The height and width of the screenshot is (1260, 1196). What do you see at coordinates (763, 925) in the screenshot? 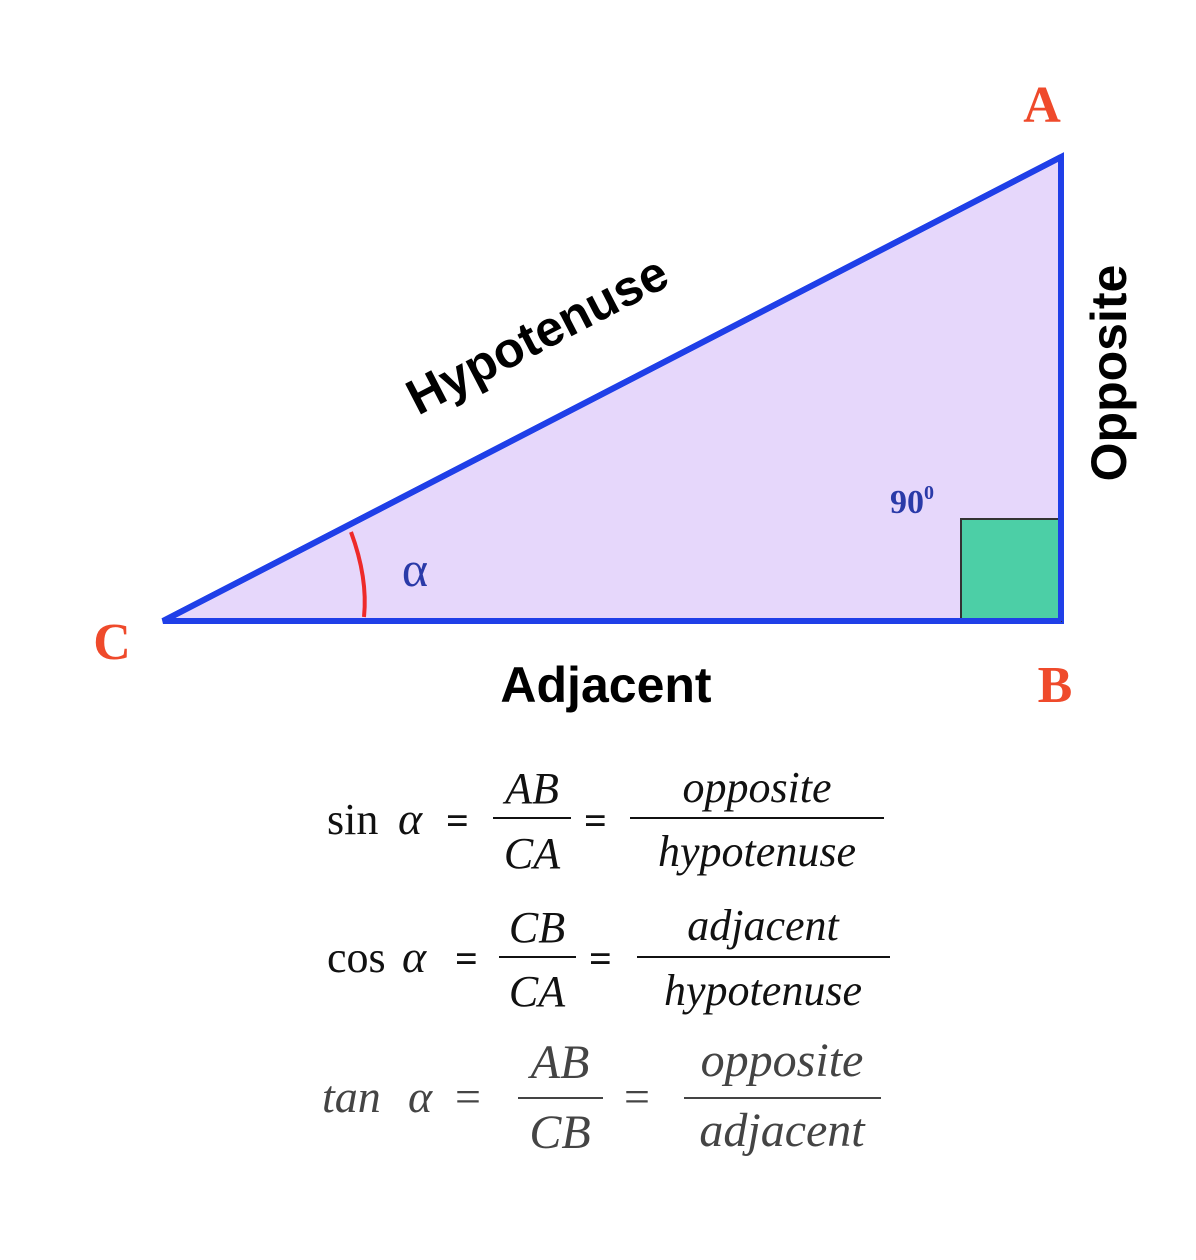
I see `cos-numerator-2: adjacent` at bounding box center [763, 925].